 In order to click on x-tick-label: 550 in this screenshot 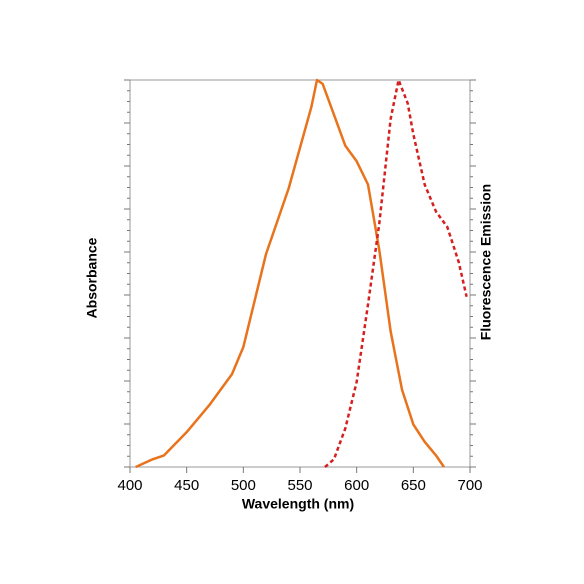, I will do `click(299, 485)`.